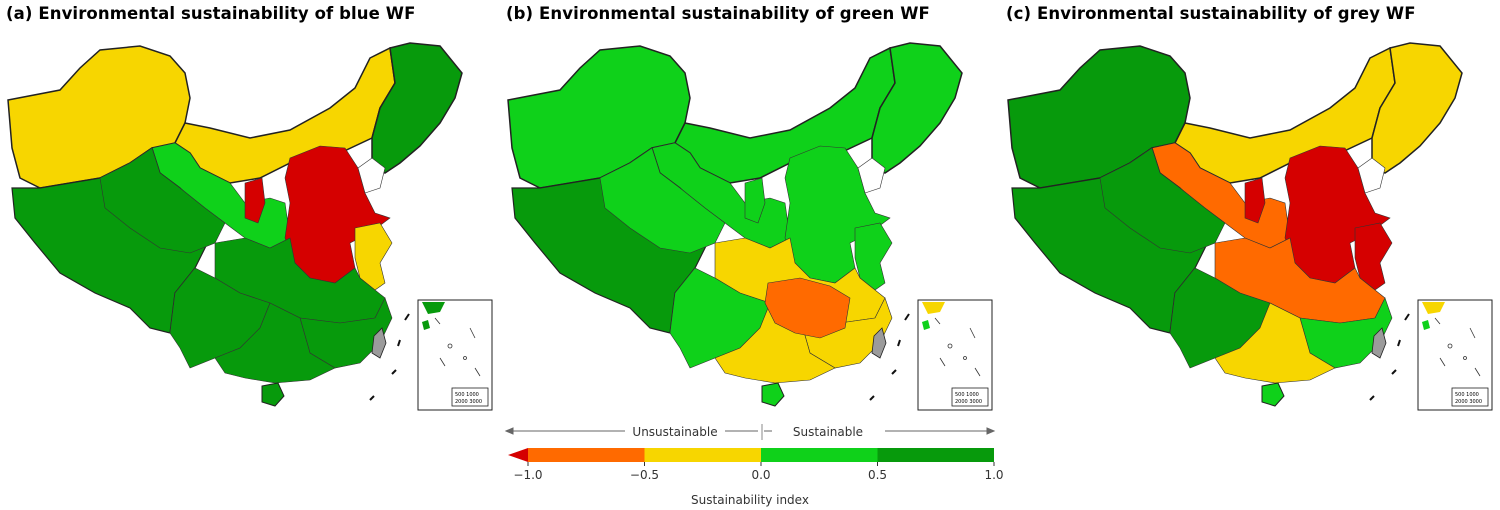 The width and height of the screenshot is (1500, 510). Describe the element at coordinates (750, 500) in the screenshot. I see `legend-axis-label: Sustainability index` at that location.